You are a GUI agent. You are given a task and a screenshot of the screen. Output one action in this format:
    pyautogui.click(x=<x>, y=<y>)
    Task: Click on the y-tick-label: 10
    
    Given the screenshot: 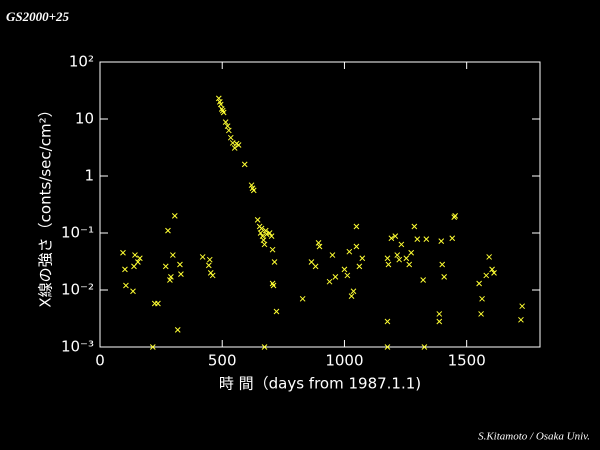 What is the action you would take?
    pyautogui.click(x=84, y=119)
    